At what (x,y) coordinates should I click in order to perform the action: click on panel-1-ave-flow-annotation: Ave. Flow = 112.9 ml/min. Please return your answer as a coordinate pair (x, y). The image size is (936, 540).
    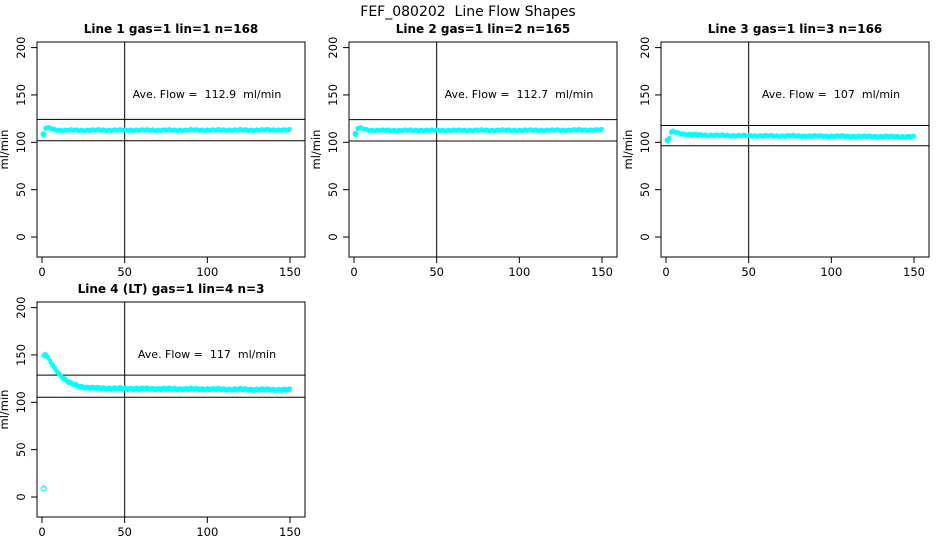
    Looking at the image, I should click on (207, 94).